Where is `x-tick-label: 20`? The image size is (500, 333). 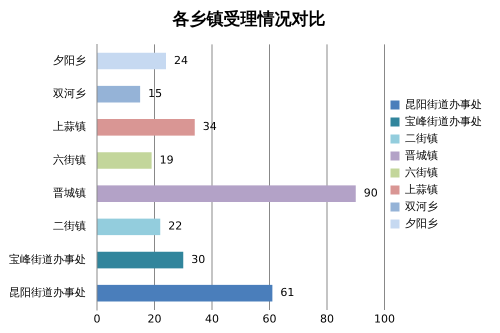
x-tick-label: 20 is located at coordinates (155, 319).